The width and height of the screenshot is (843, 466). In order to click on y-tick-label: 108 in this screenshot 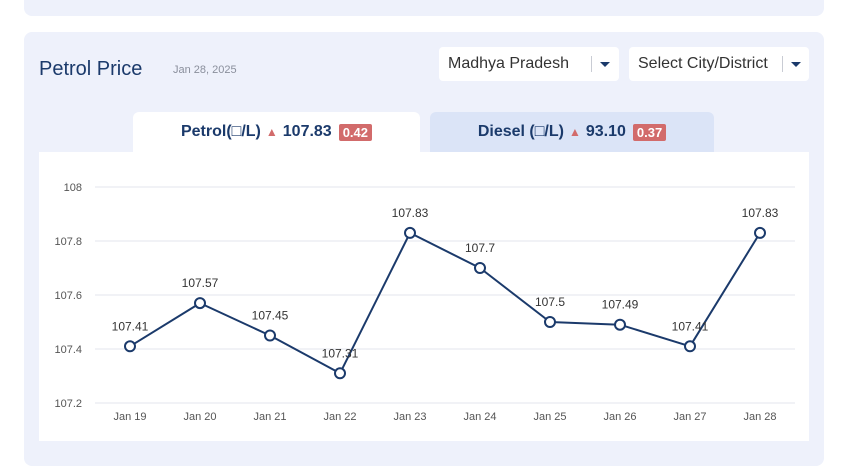, I will do `click(73, 188)`.